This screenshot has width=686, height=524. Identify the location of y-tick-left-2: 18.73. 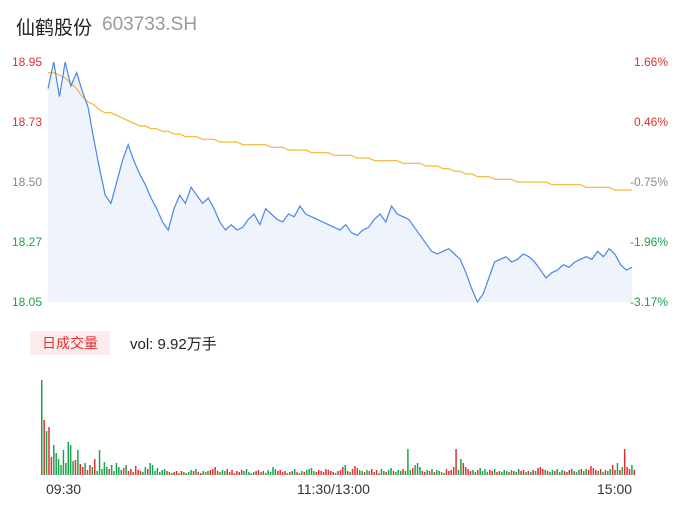
(27, 122).